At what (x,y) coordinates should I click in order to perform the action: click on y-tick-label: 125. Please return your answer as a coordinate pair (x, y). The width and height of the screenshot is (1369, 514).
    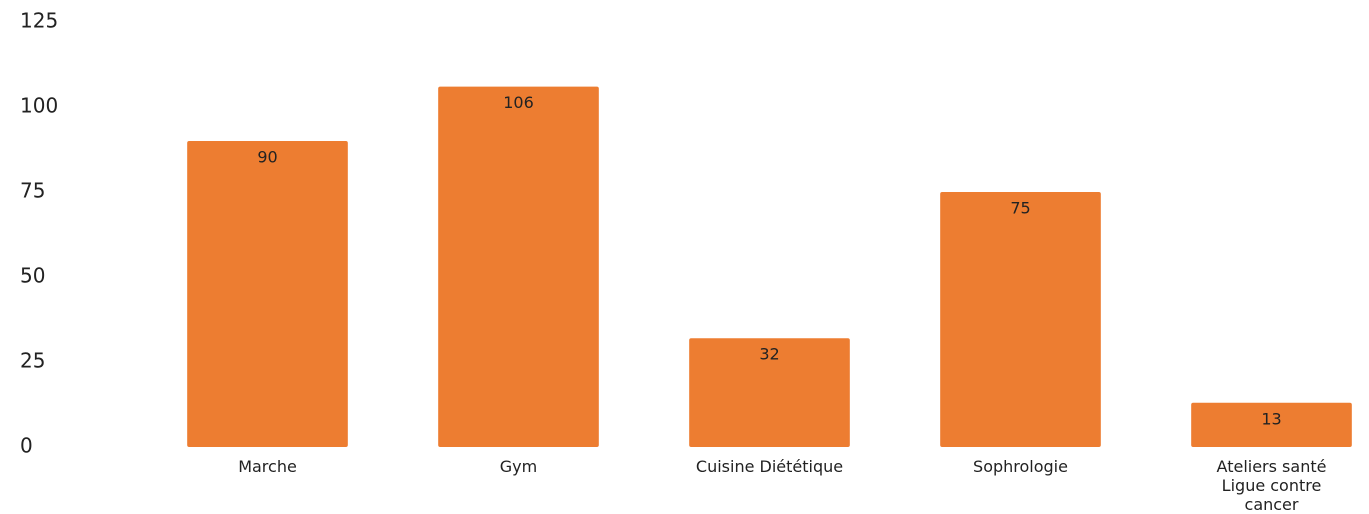
    Looking at the image, I should click on (39, 21).